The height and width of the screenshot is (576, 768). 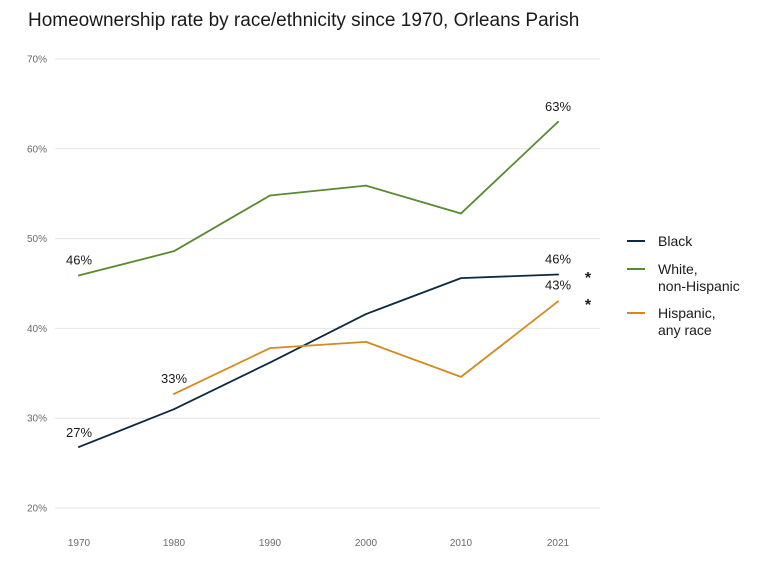 I want to click on legend-label: Black, so click(x=675, y=241).